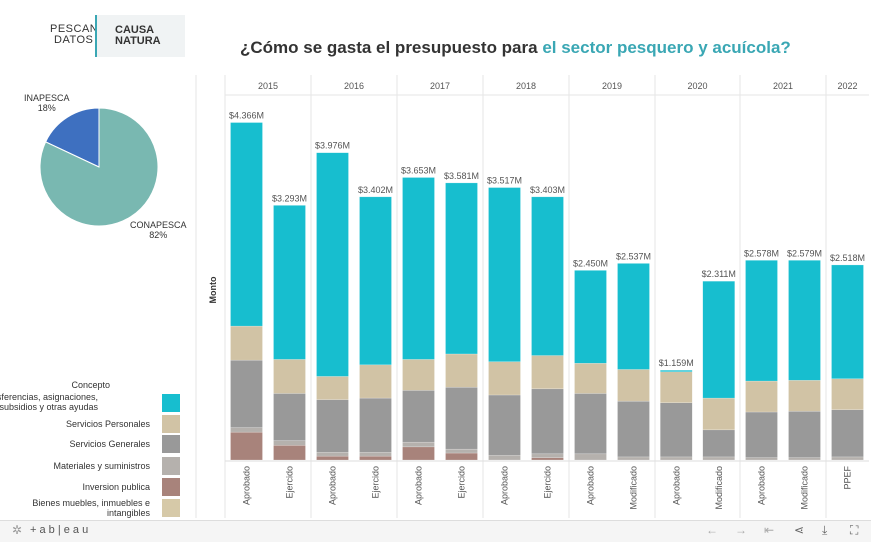  What do you see at coordinates (246, 116) in the screenshot?
I see `bar-total-label: $4.366M` at bounding box center [246, 116].